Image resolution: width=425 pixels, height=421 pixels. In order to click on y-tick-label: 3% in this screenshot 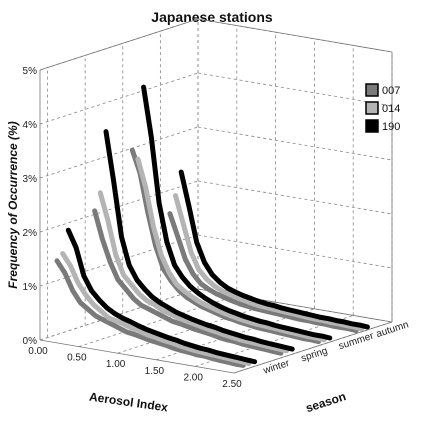, I will do `click(30, 179)`.